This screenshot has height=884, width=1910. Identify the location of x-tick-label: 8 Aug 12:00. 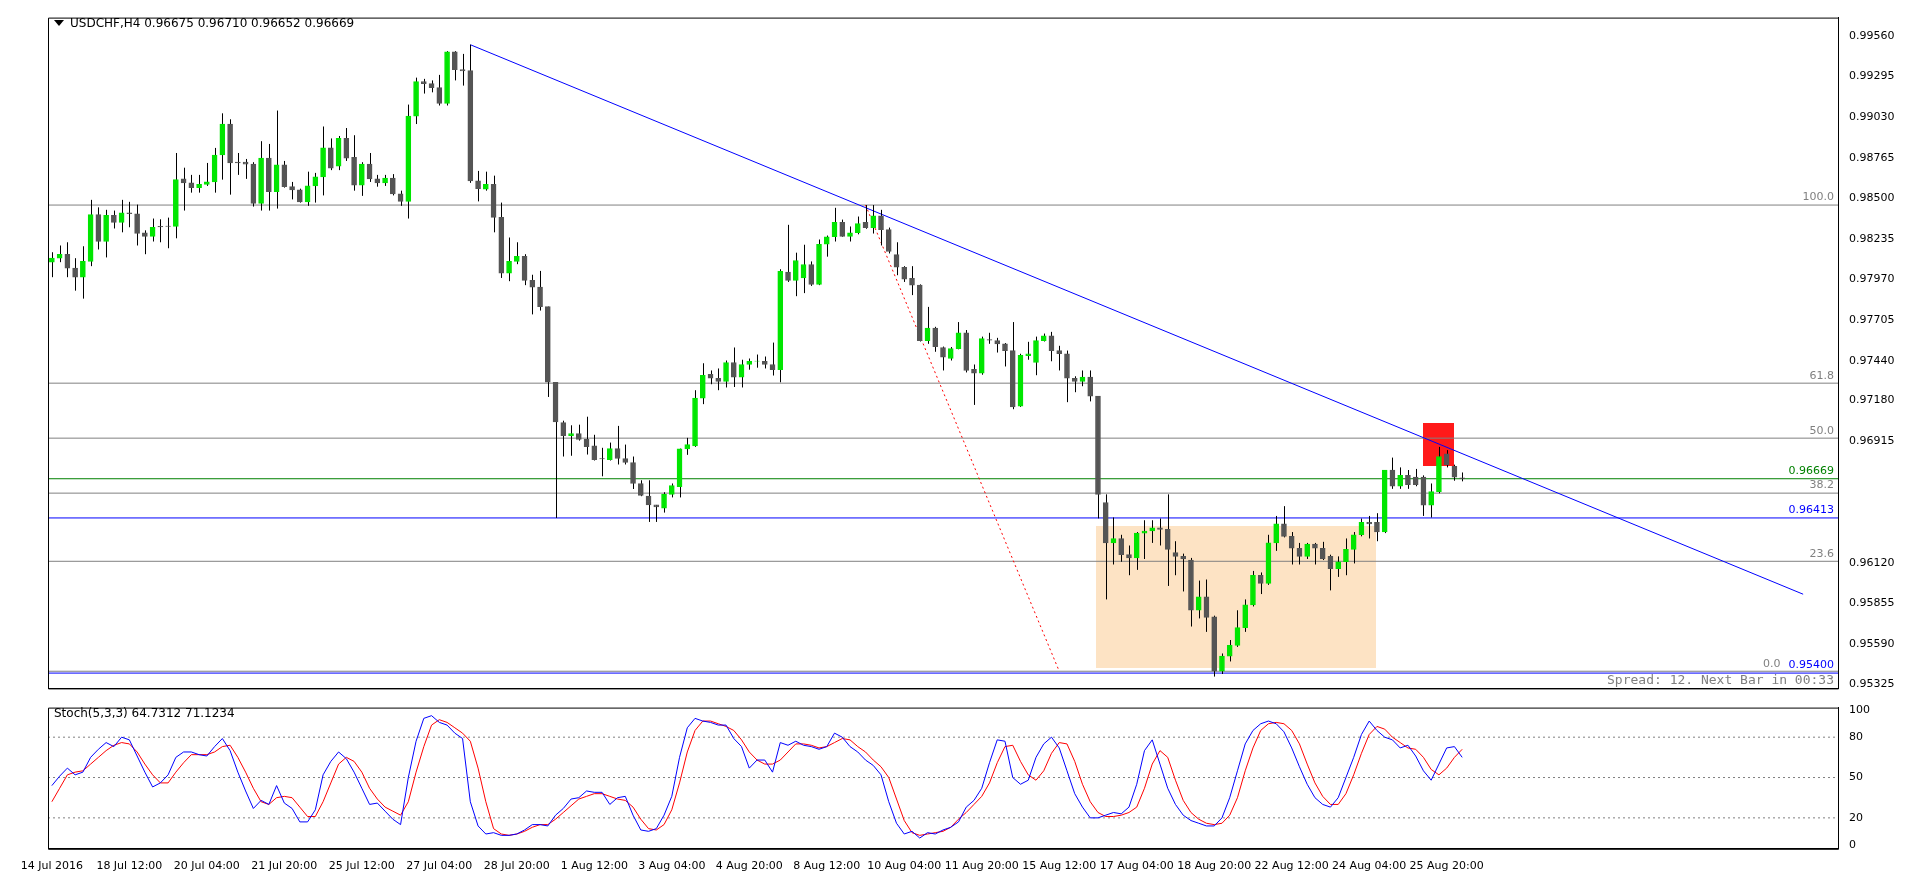
(827, 866).